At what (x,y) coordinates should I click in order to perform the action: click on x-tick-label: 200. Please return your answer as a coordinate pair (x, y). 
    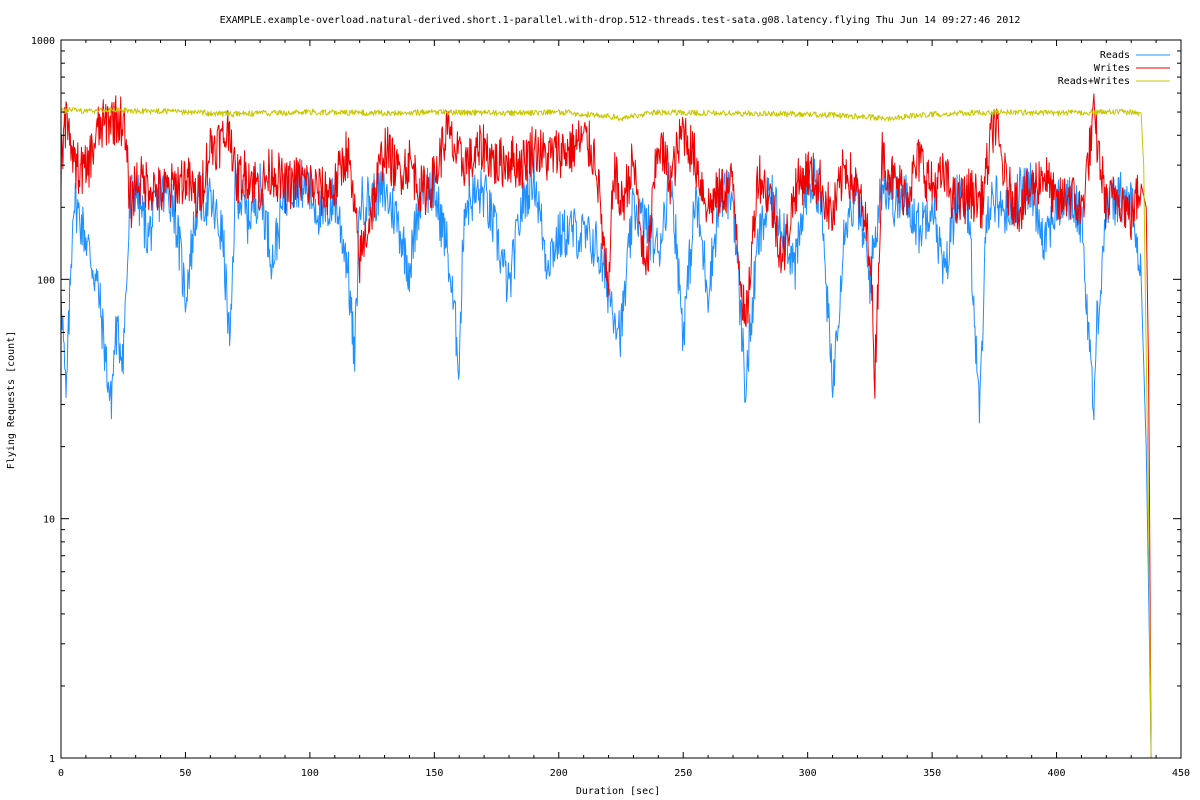
    Looking at the image, I should click on (559, 773).